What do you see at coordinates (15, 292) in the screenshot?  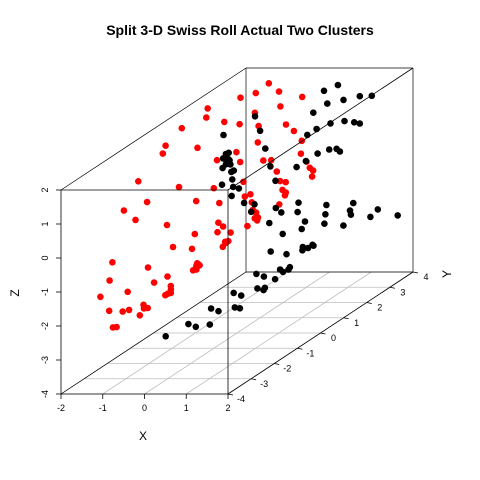 I see `z-axis-title: Z` at bounding box center [15, 292].